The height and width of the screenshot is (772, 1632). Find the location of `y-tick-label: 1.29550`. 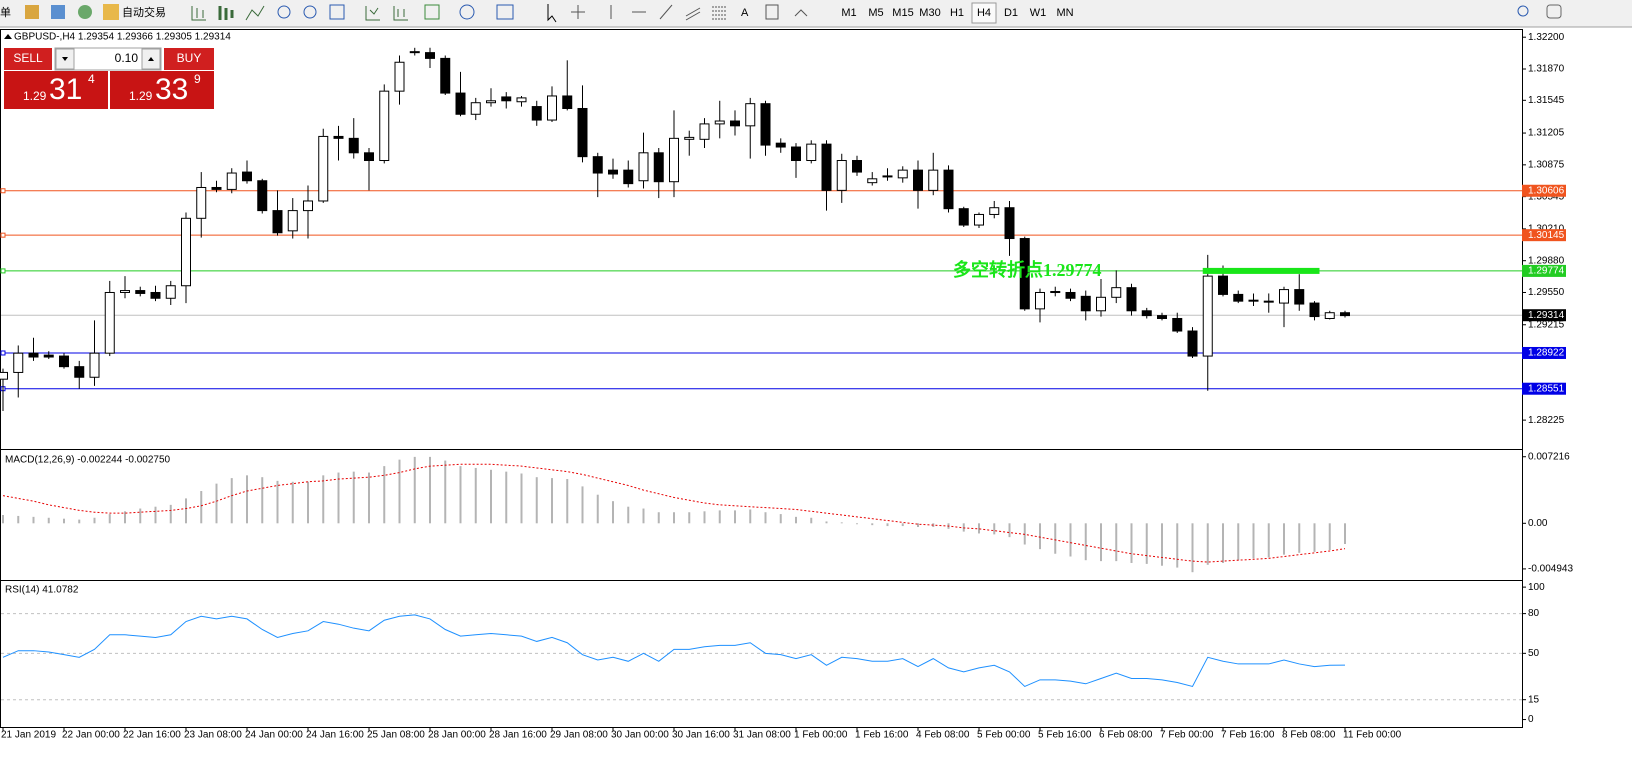

y-tick-label: 1.29550 is located at coordinates (1546, 292).